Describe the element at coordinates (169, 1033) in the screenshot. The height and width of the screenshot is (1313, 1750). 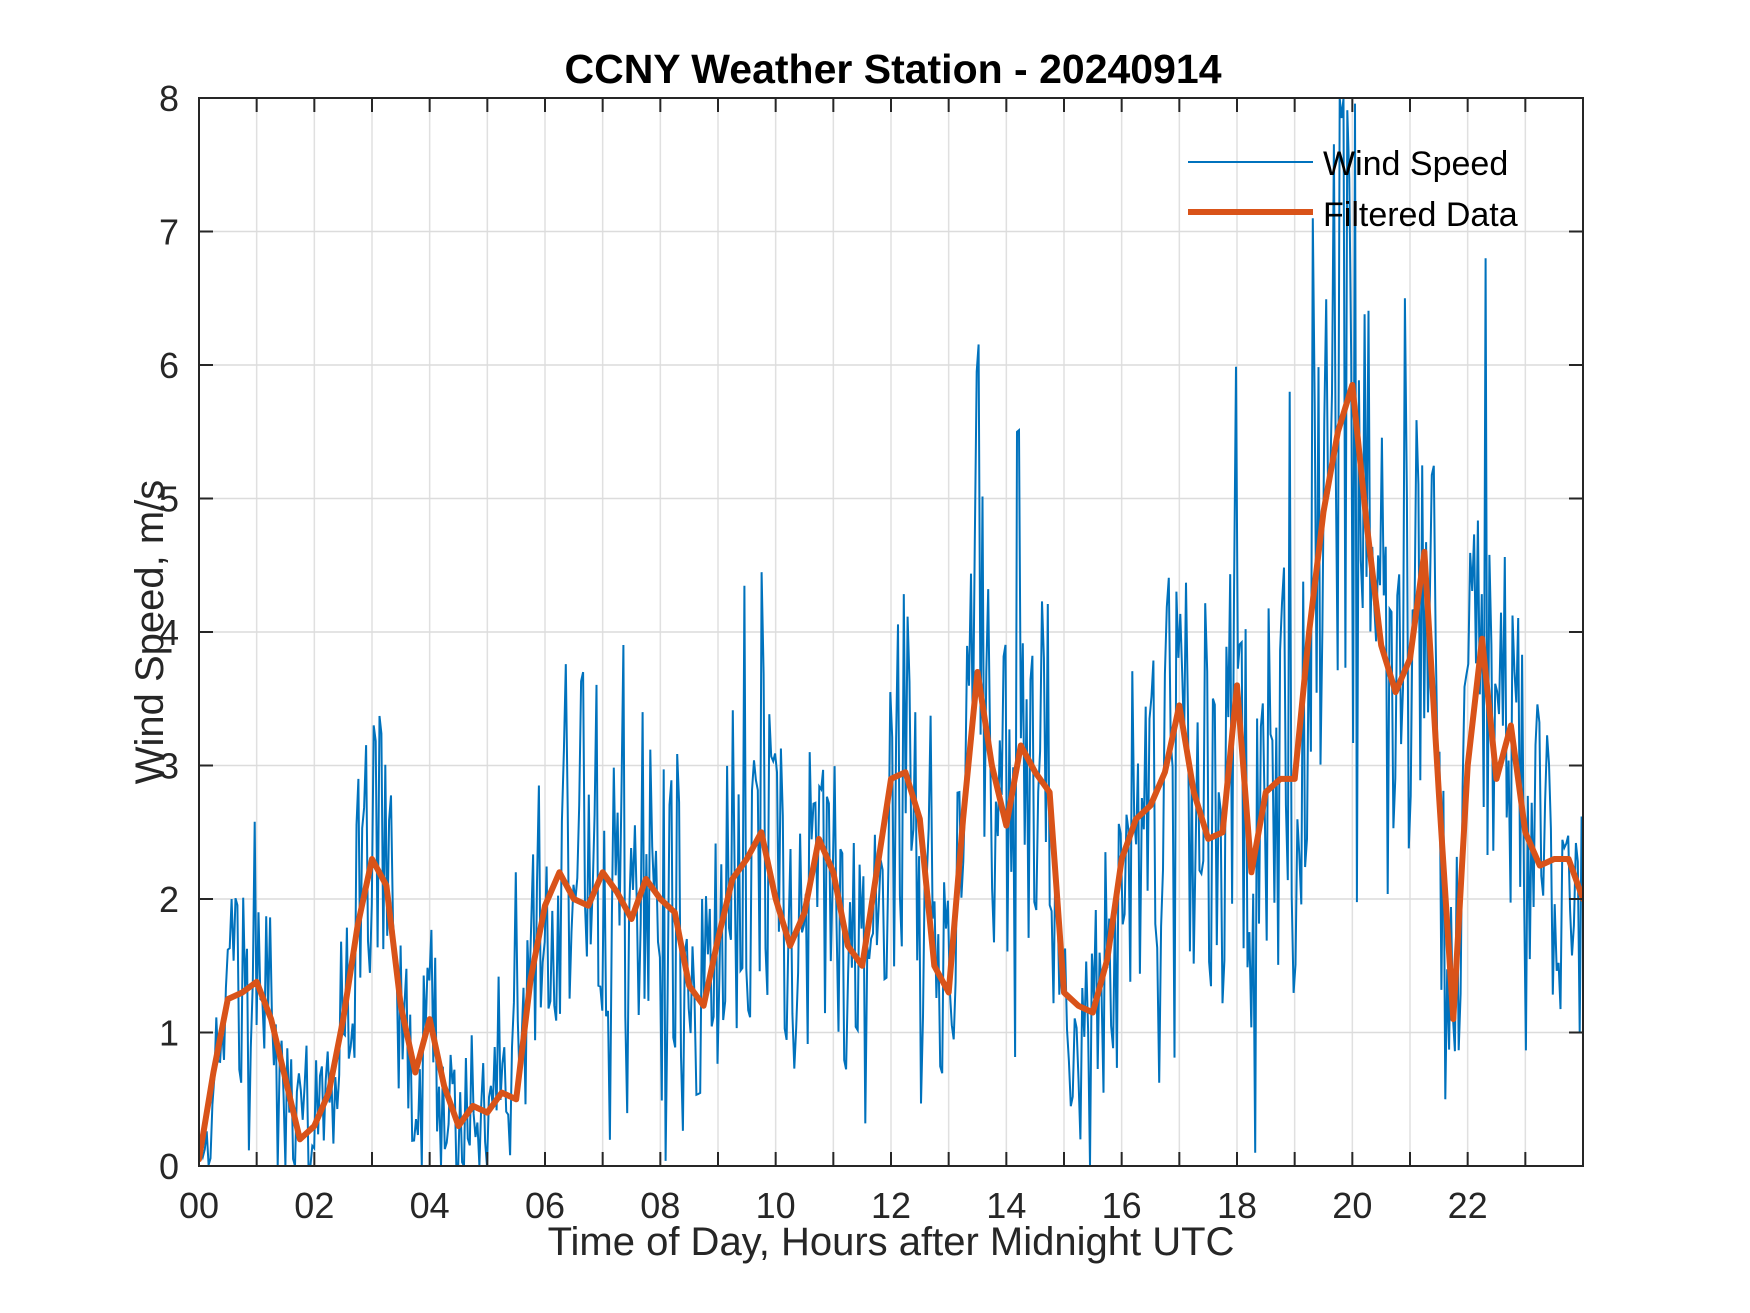
I see `y-tick-label: 1` at that location.